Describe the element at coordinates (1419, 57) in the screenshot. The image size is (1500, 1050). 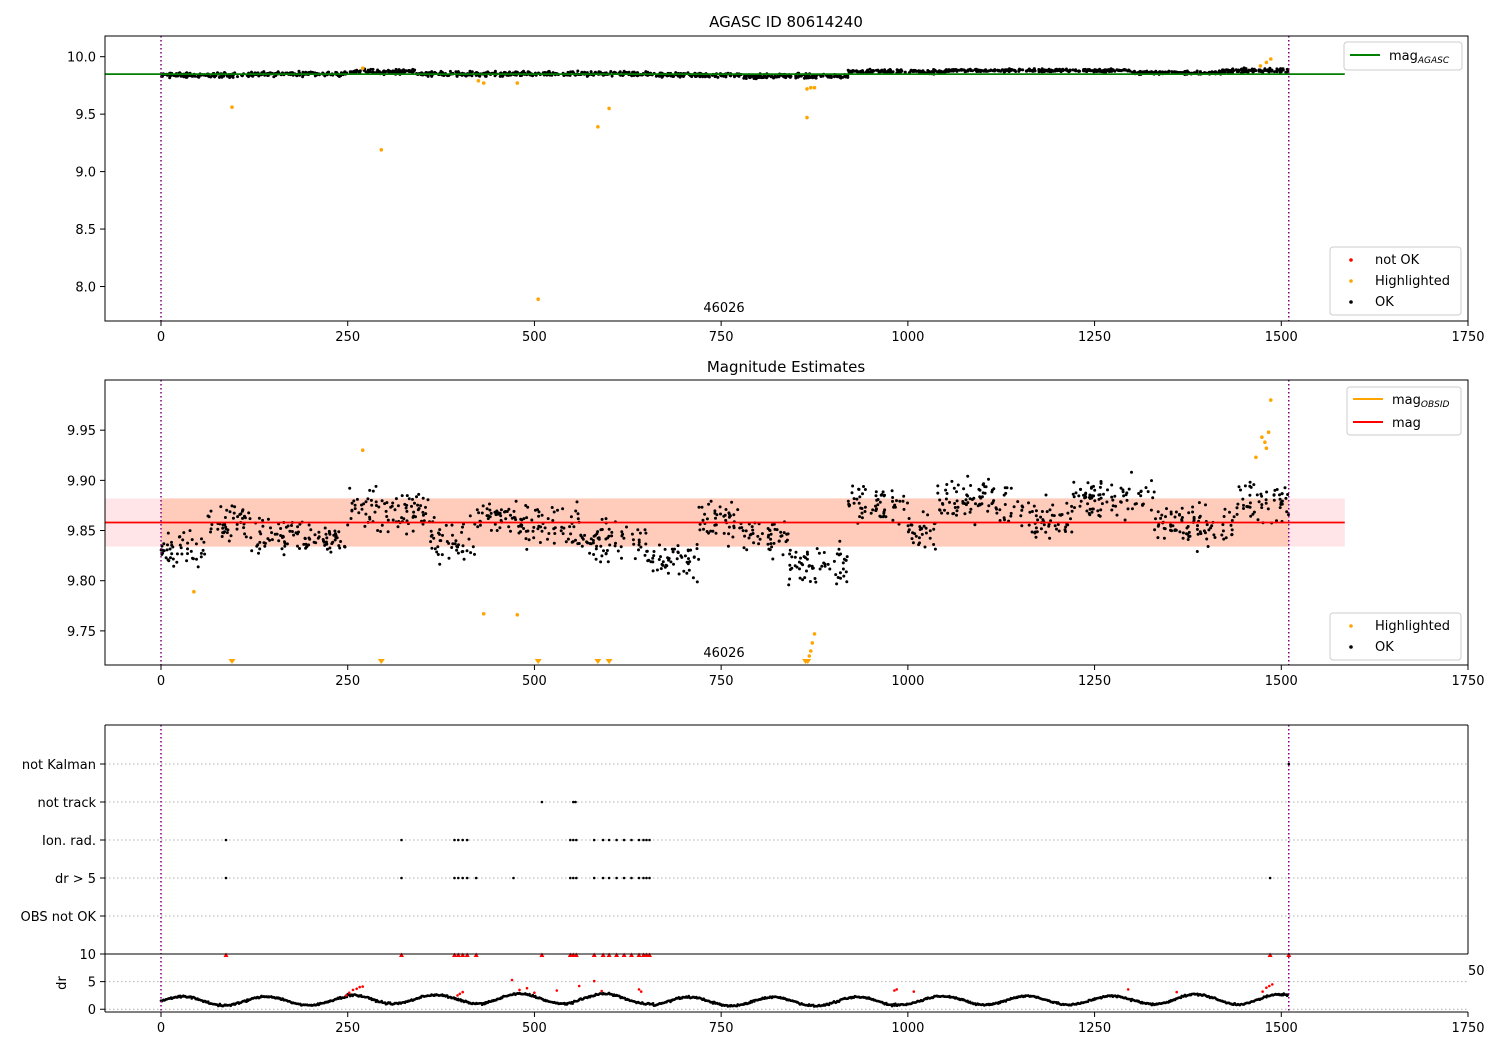
I see `legend-mag-agasc-label: magAGASC` at that location.